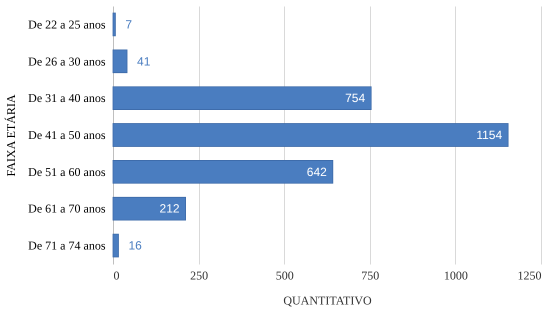 Image resolution: width=550 pixels, height=328 pixels. What do you see at coordinates (355, 98) in the screenshot?
I see `data-label: 754` at bounding box center [355, 98].